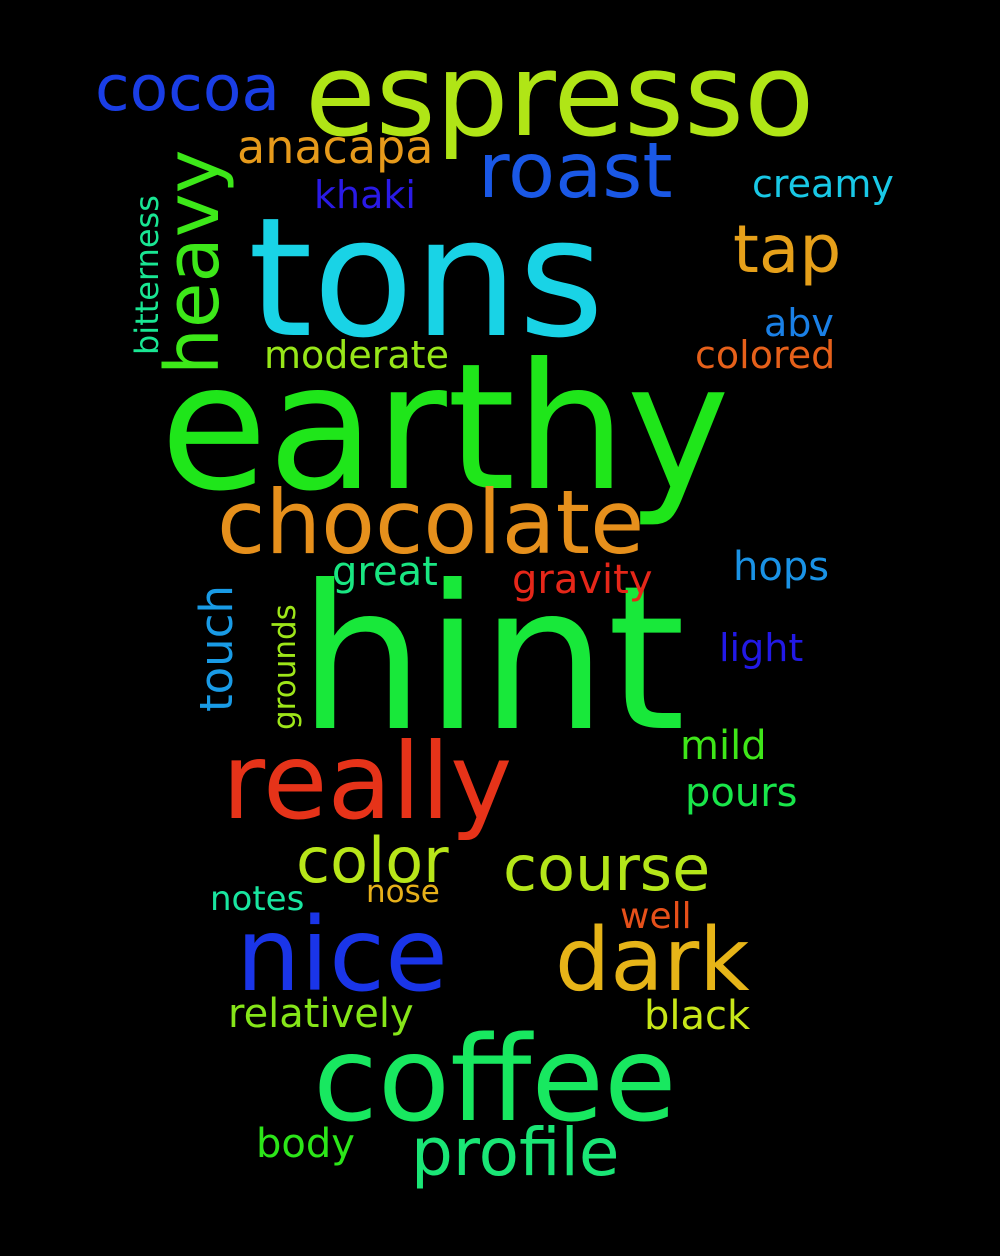  Describe the element at coordinates (147, 275) in the screenshot. I see `word-bitterness: bitterness` at that location.